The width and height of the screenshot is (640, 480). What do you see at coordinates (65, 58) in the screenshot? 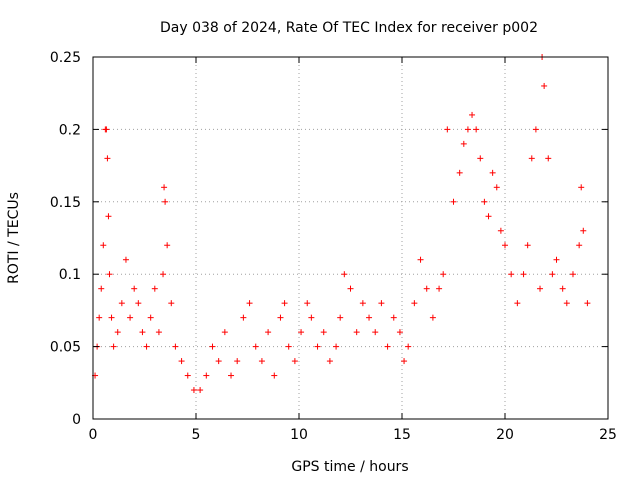
I see `y-tick-label: 0.25` at bounding box center [65, 58].